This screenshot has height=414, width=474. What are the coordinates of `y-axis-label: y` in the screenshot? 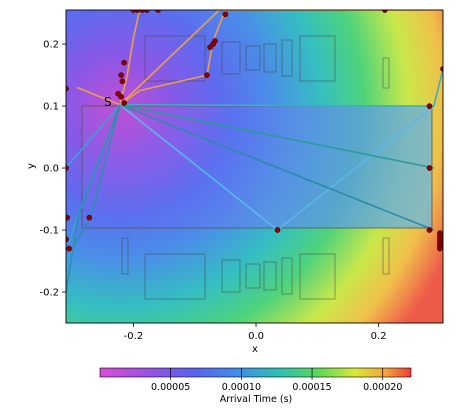 It's located at (31, 166).